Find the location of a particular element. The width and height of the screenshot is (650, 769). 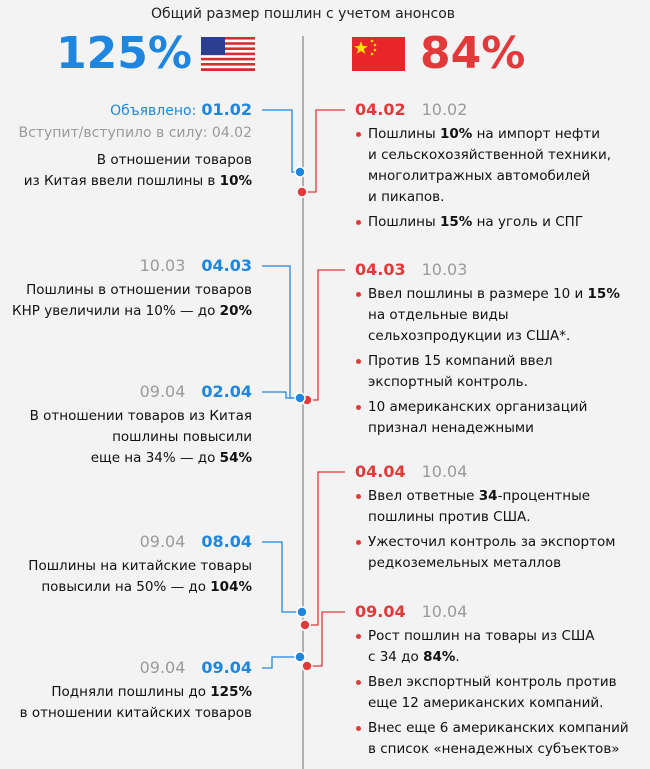

text: в отношении китайских товаров is located at coordinates (135, 713).